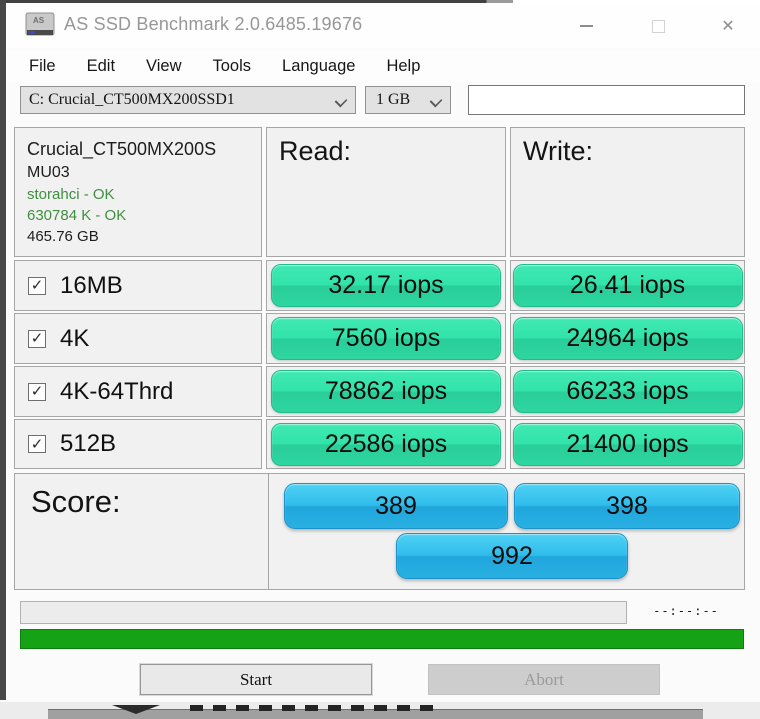 Image resolution: width=760 pixels, height=719 pixels. Describe the element at coordinates (512, 556) in the screenshot. I see `score-total: 992` at that location.